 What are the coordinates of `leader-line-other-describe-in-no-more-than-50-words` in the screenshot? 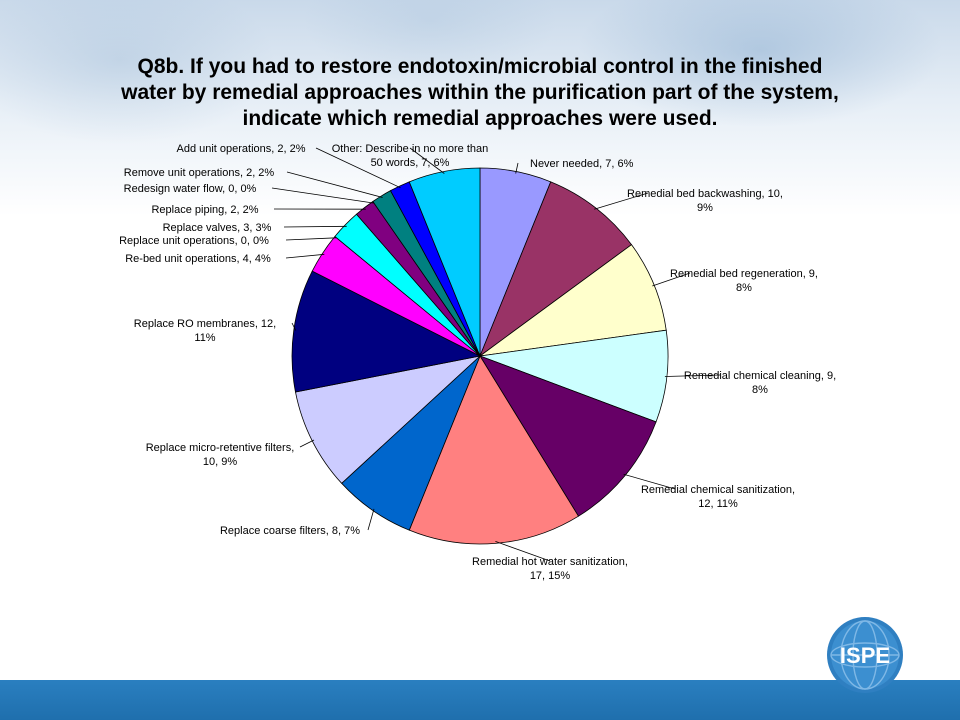 It's located at (427, 160).